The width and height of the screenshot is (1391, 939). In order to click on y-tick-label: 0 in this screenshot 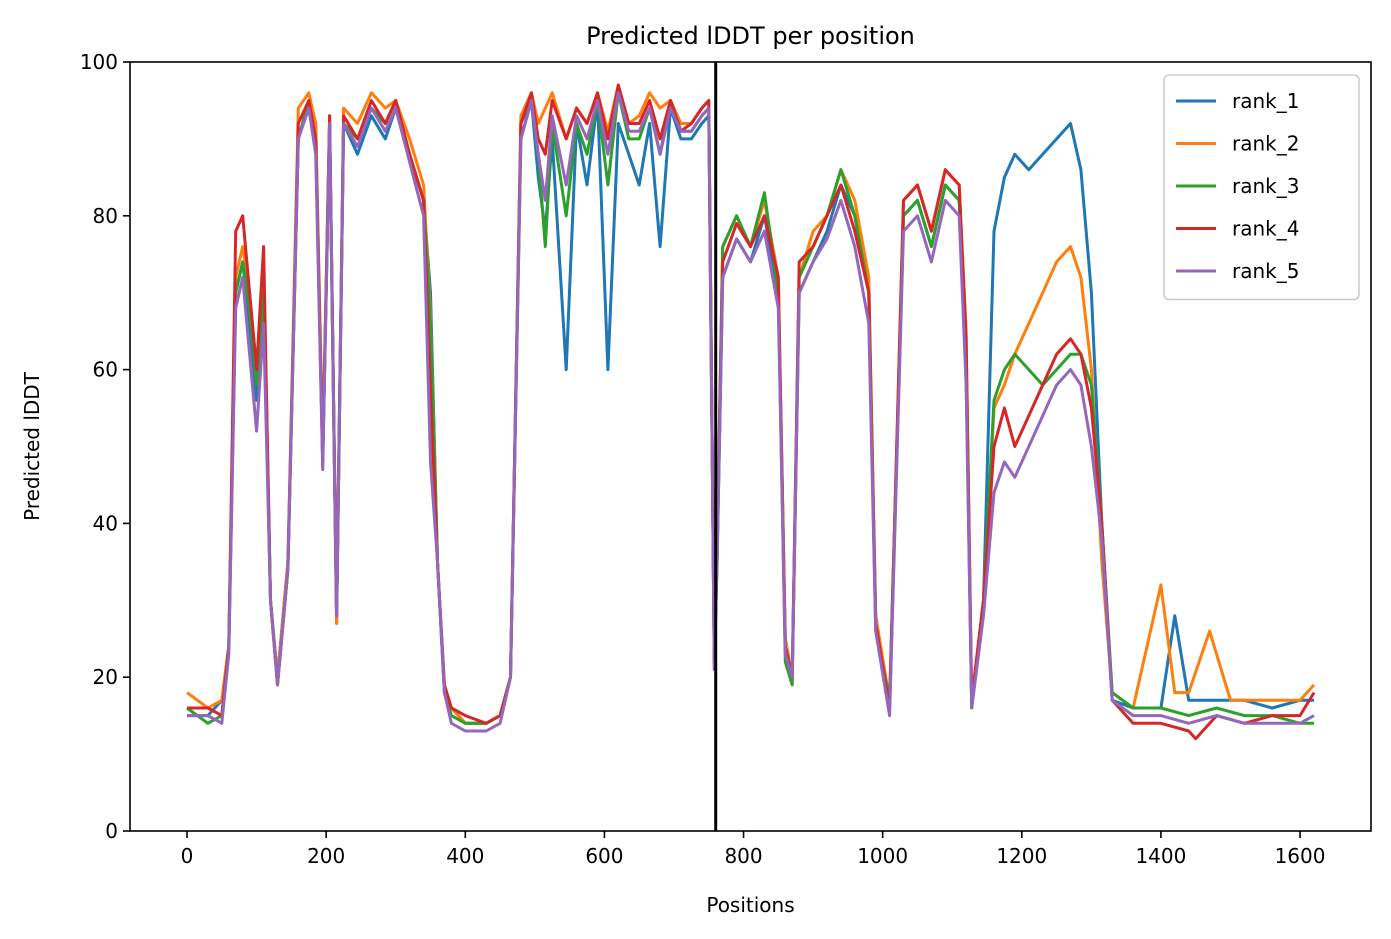, I will do `click(111, 831)`.